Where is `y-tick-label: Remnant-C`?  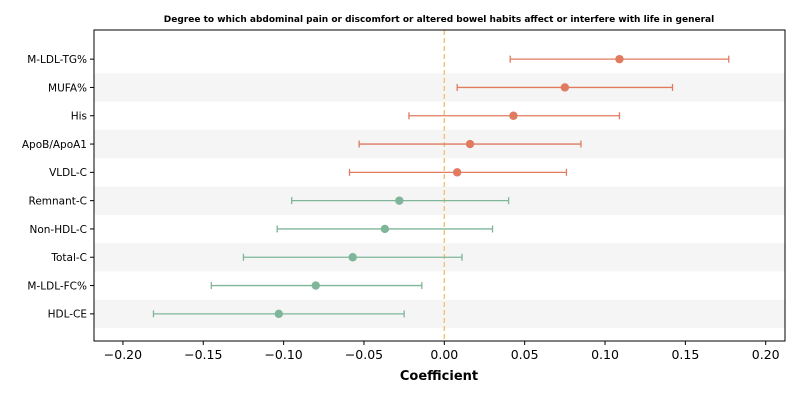 y-tick-label: Remnant-C is located at coordinates (58, 201).